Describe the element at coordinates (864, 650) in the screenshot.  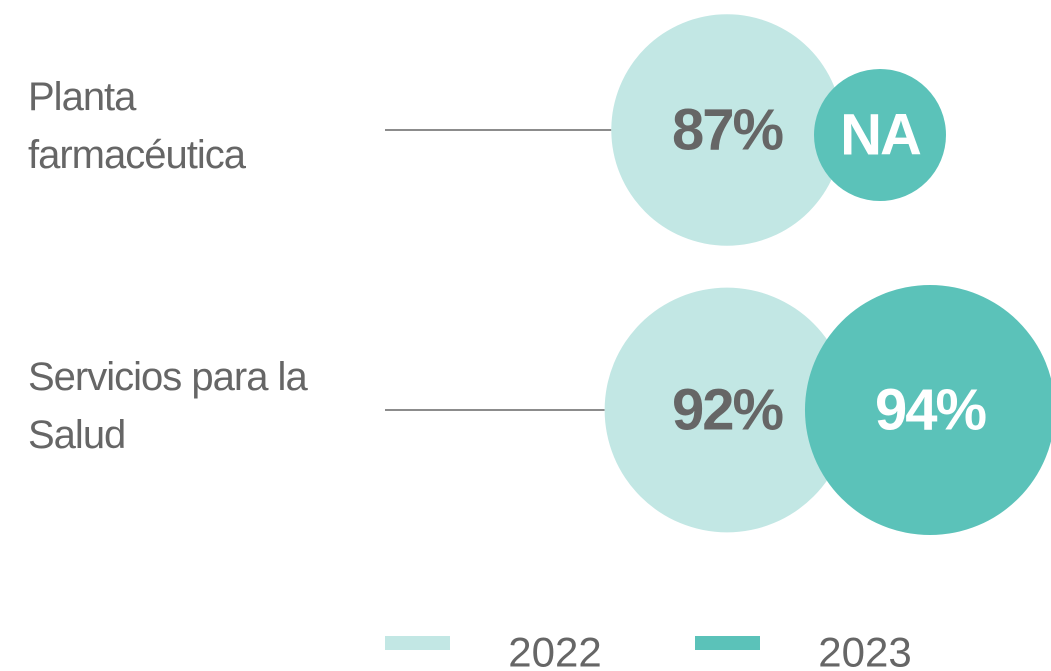
I see `legend-label: 2023` at that location.